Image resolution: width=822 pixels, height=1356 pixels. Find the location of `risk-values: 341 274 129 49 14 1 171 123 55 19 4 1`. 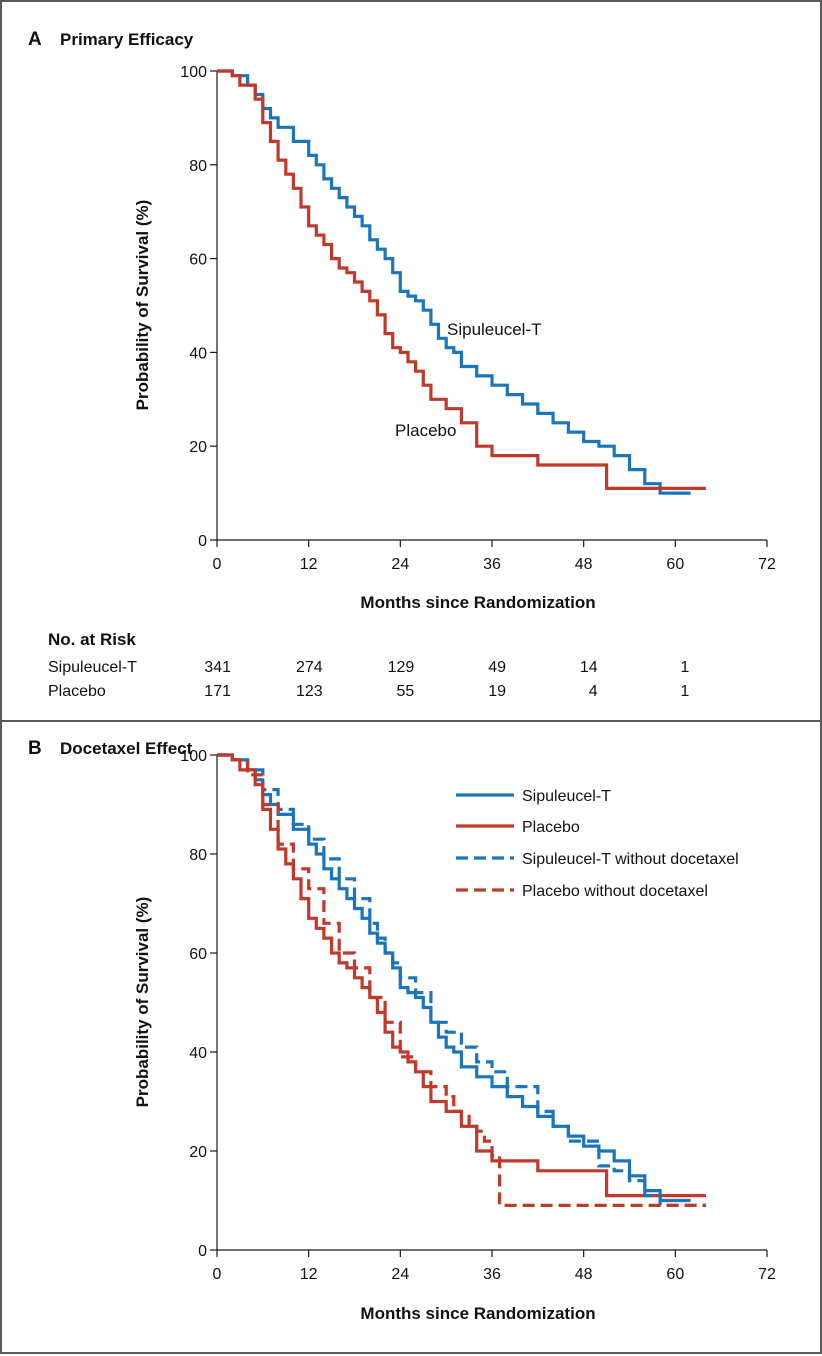

risk-values: 341 274 129 49 14 1 171 123 55 19 4 1 is located at coordinates (446, 679).